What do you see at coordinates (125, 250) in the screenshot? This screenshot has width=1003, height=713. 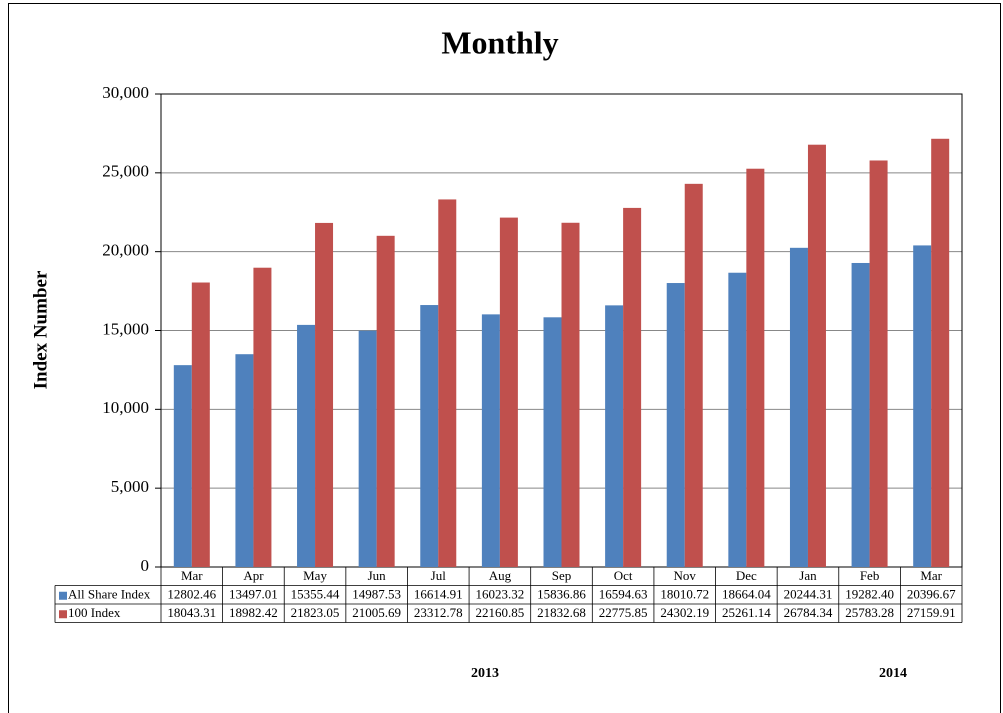 I see `y-tick-label: 20,000` at bounding box center [125, 250].